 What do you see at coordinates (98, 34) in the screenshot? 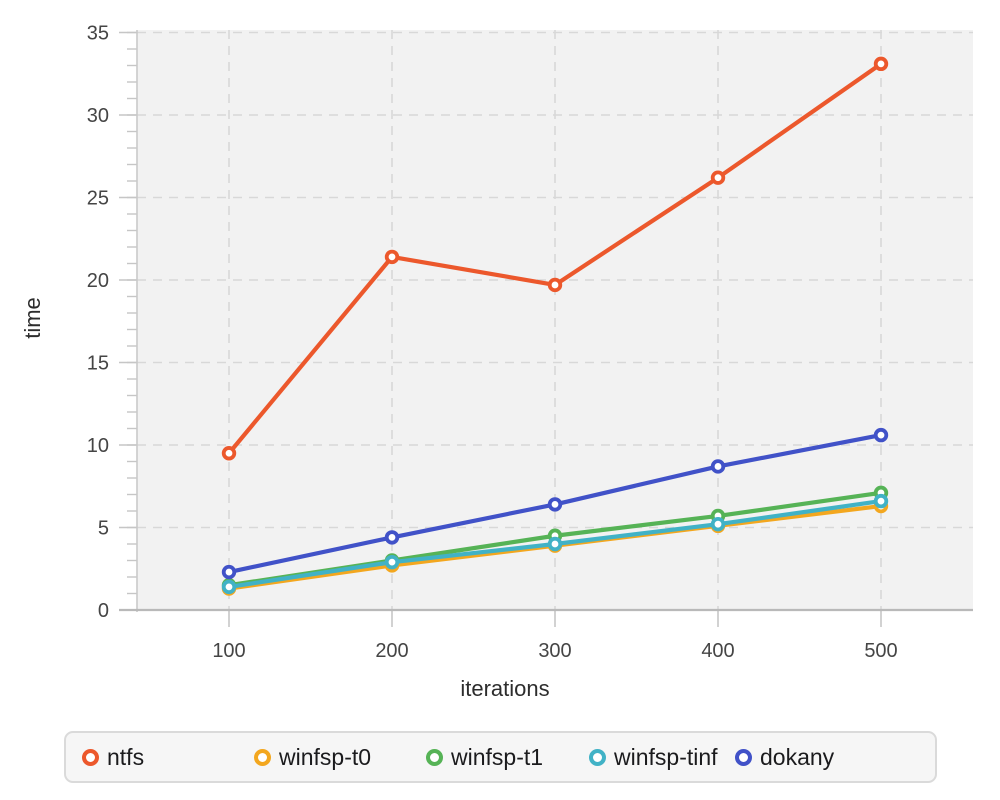
I see `y-tick-label: 35` at bounding box center [98, 34].